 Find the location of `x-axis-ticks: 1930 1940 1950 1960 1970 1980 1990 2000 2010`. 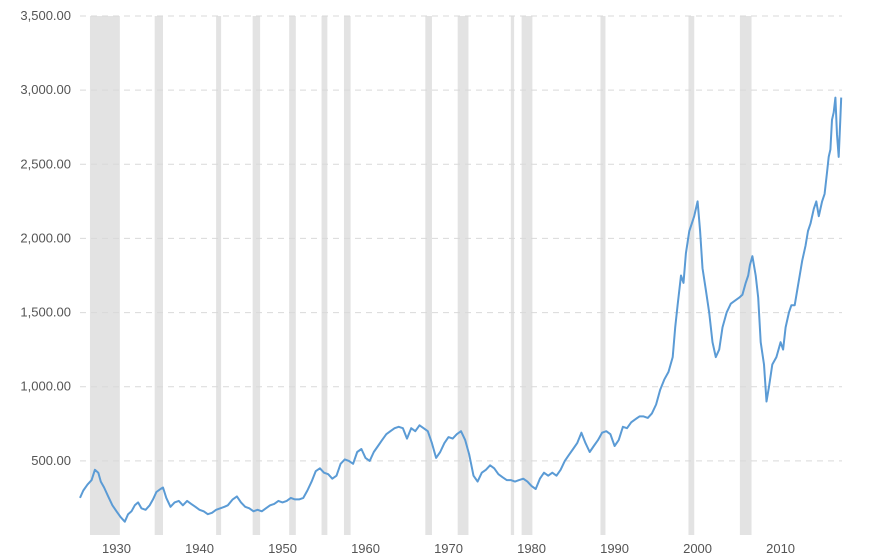

x-axis-ticks: 1930 1940 1950 1960 1970 1980 1990 2000 2010 is located at coordinates (448, 548).